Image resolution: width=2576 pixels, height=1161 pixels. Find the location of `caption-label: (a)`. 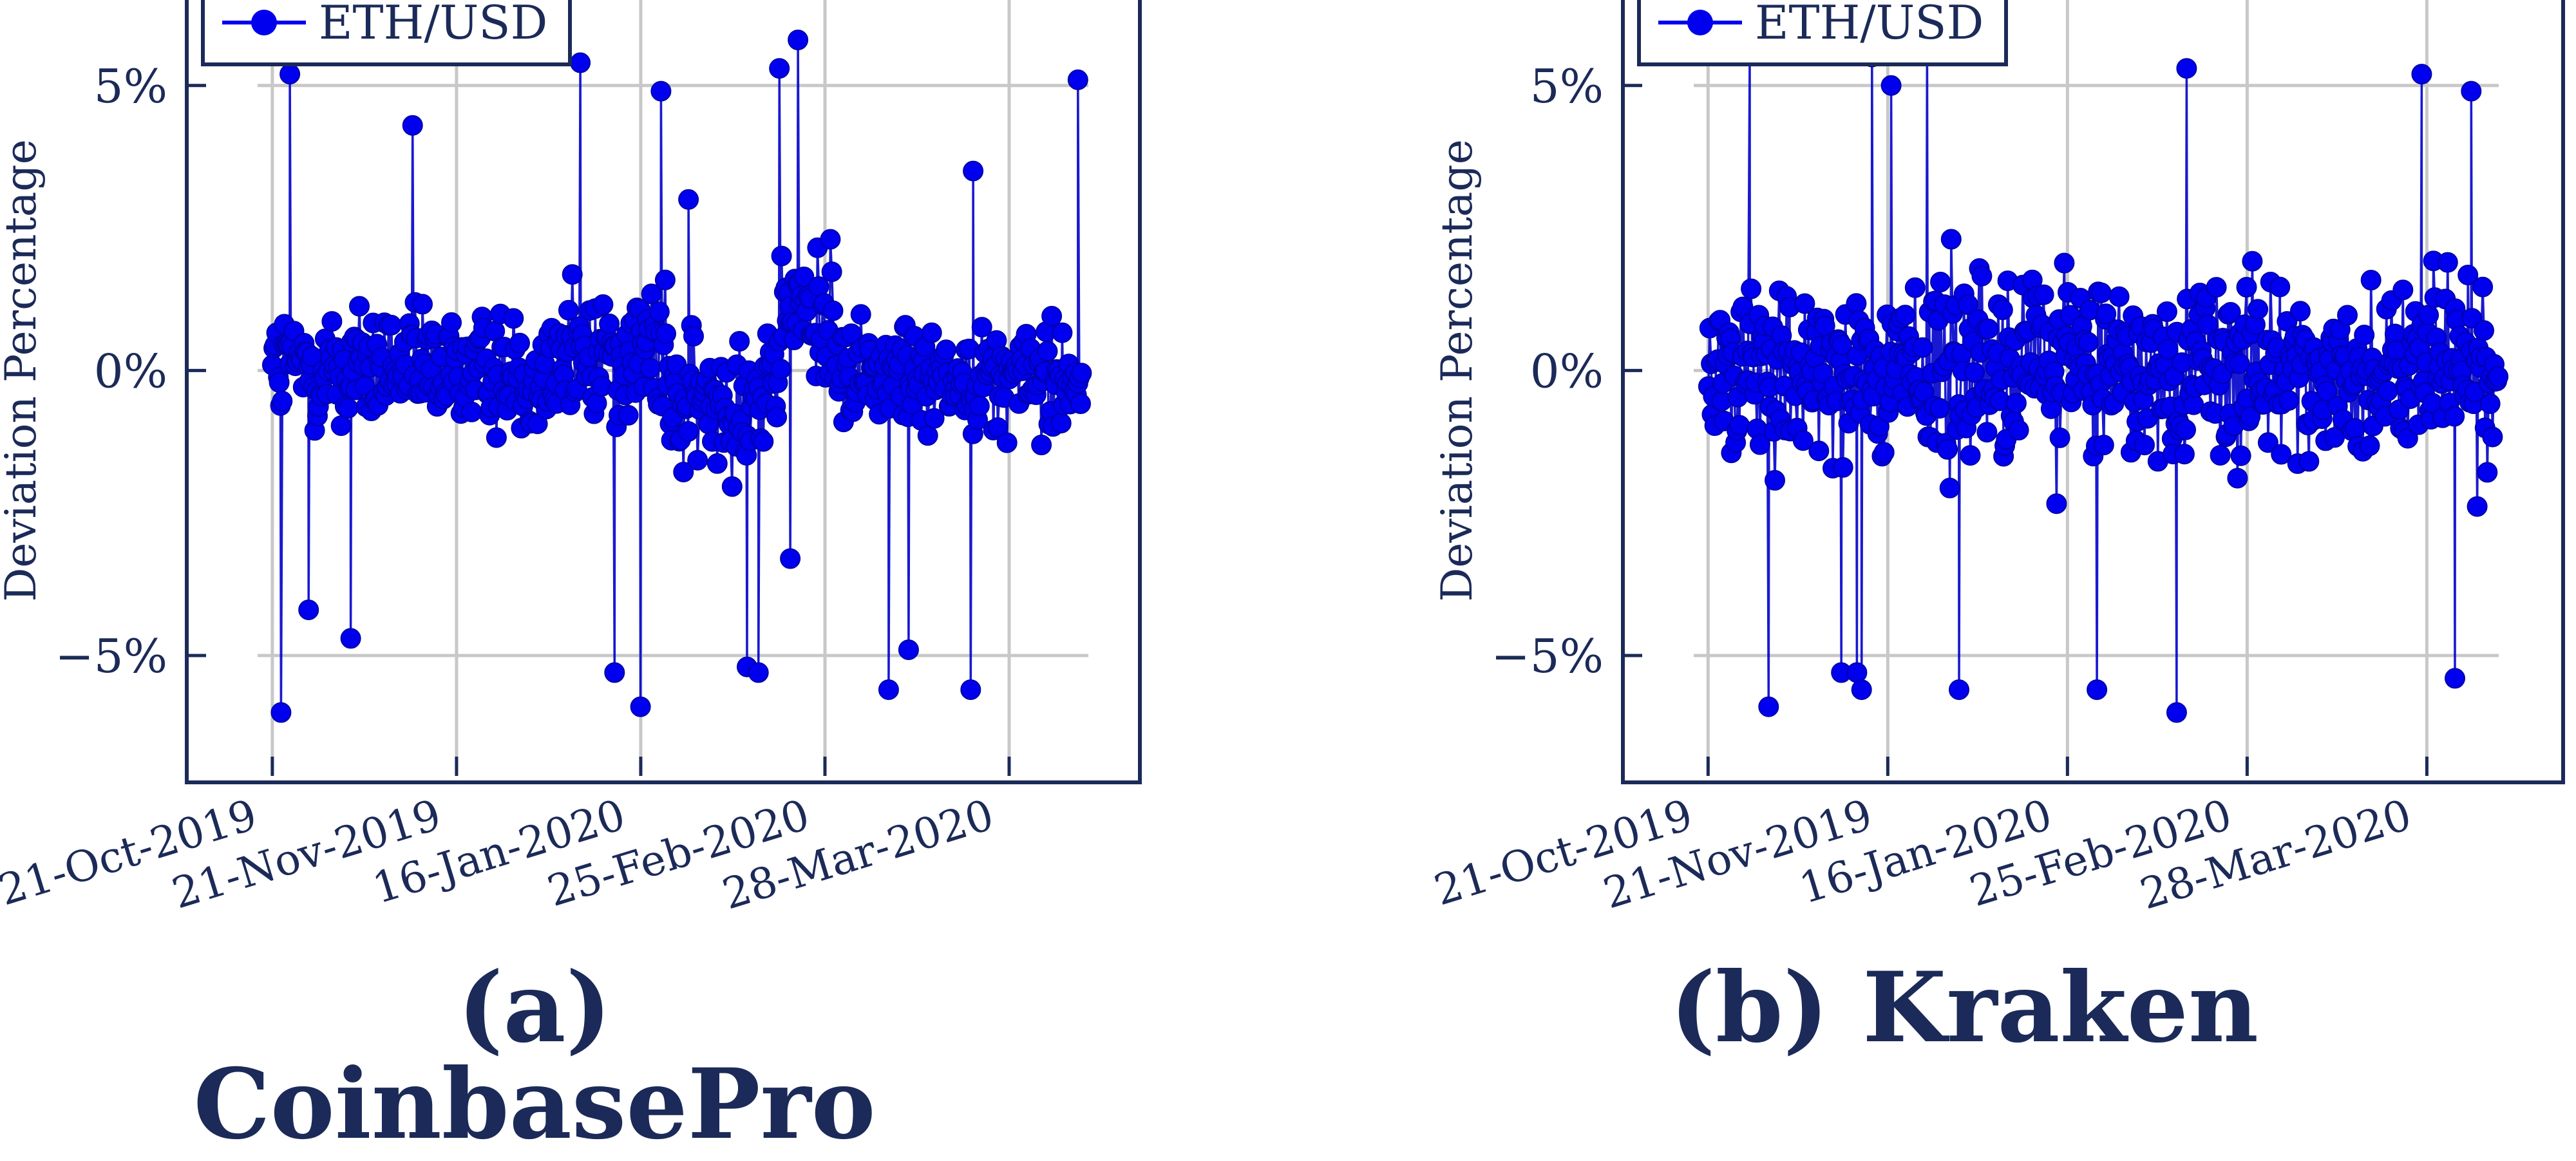

caption-label: (a) is located at coordinates (534, 1007).